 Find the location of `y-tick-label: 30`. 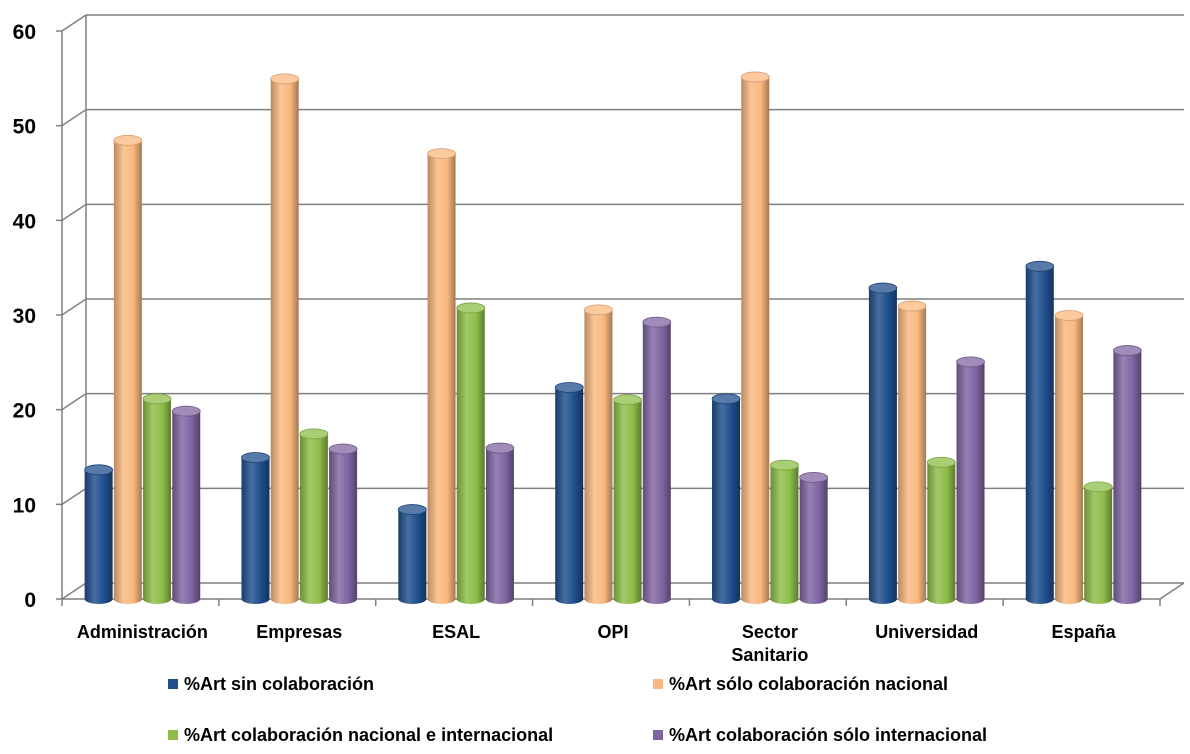

y-tick-label: 30 is located at coordinates (24, 316).